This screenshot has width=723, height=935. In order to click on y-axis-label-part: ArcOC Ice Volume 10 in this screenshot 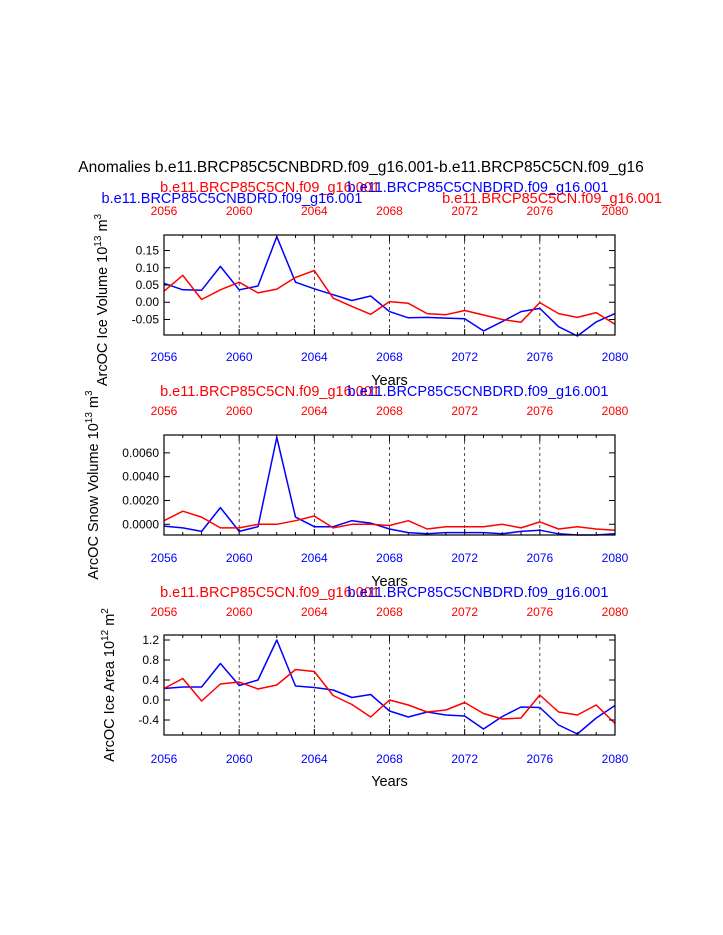, I will do `click(103, 316)`.